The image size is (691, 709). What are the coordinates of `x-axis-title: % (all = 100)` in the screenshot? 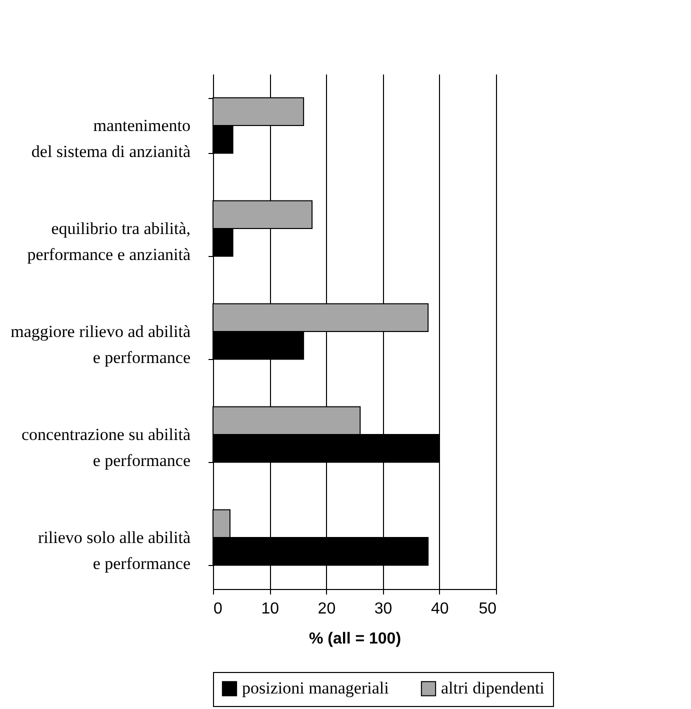 It's located at (355, 639).